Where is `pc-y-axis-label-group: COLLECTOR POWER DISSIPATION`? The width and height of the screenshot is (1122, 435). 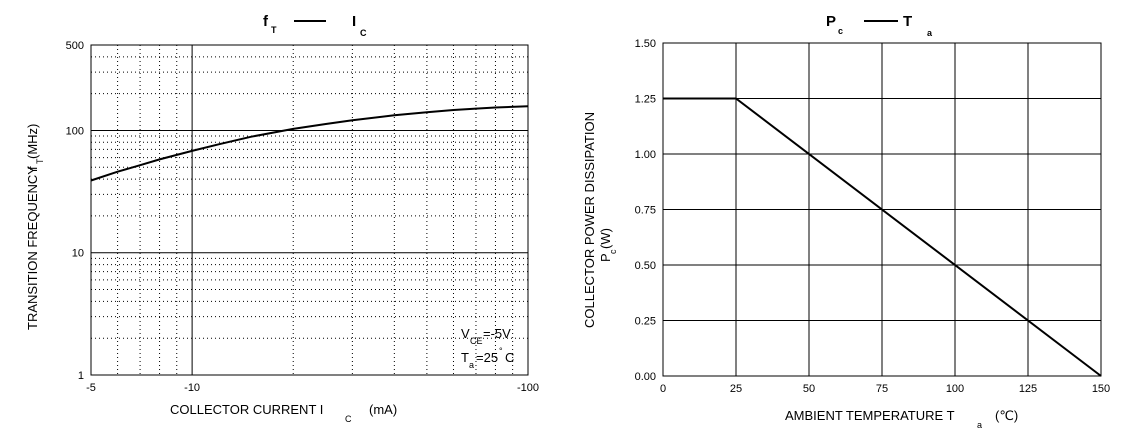 pc-y-axis-label-group: COLLECTOR POWER DISSIPATION is located at coordinates (589, 220).